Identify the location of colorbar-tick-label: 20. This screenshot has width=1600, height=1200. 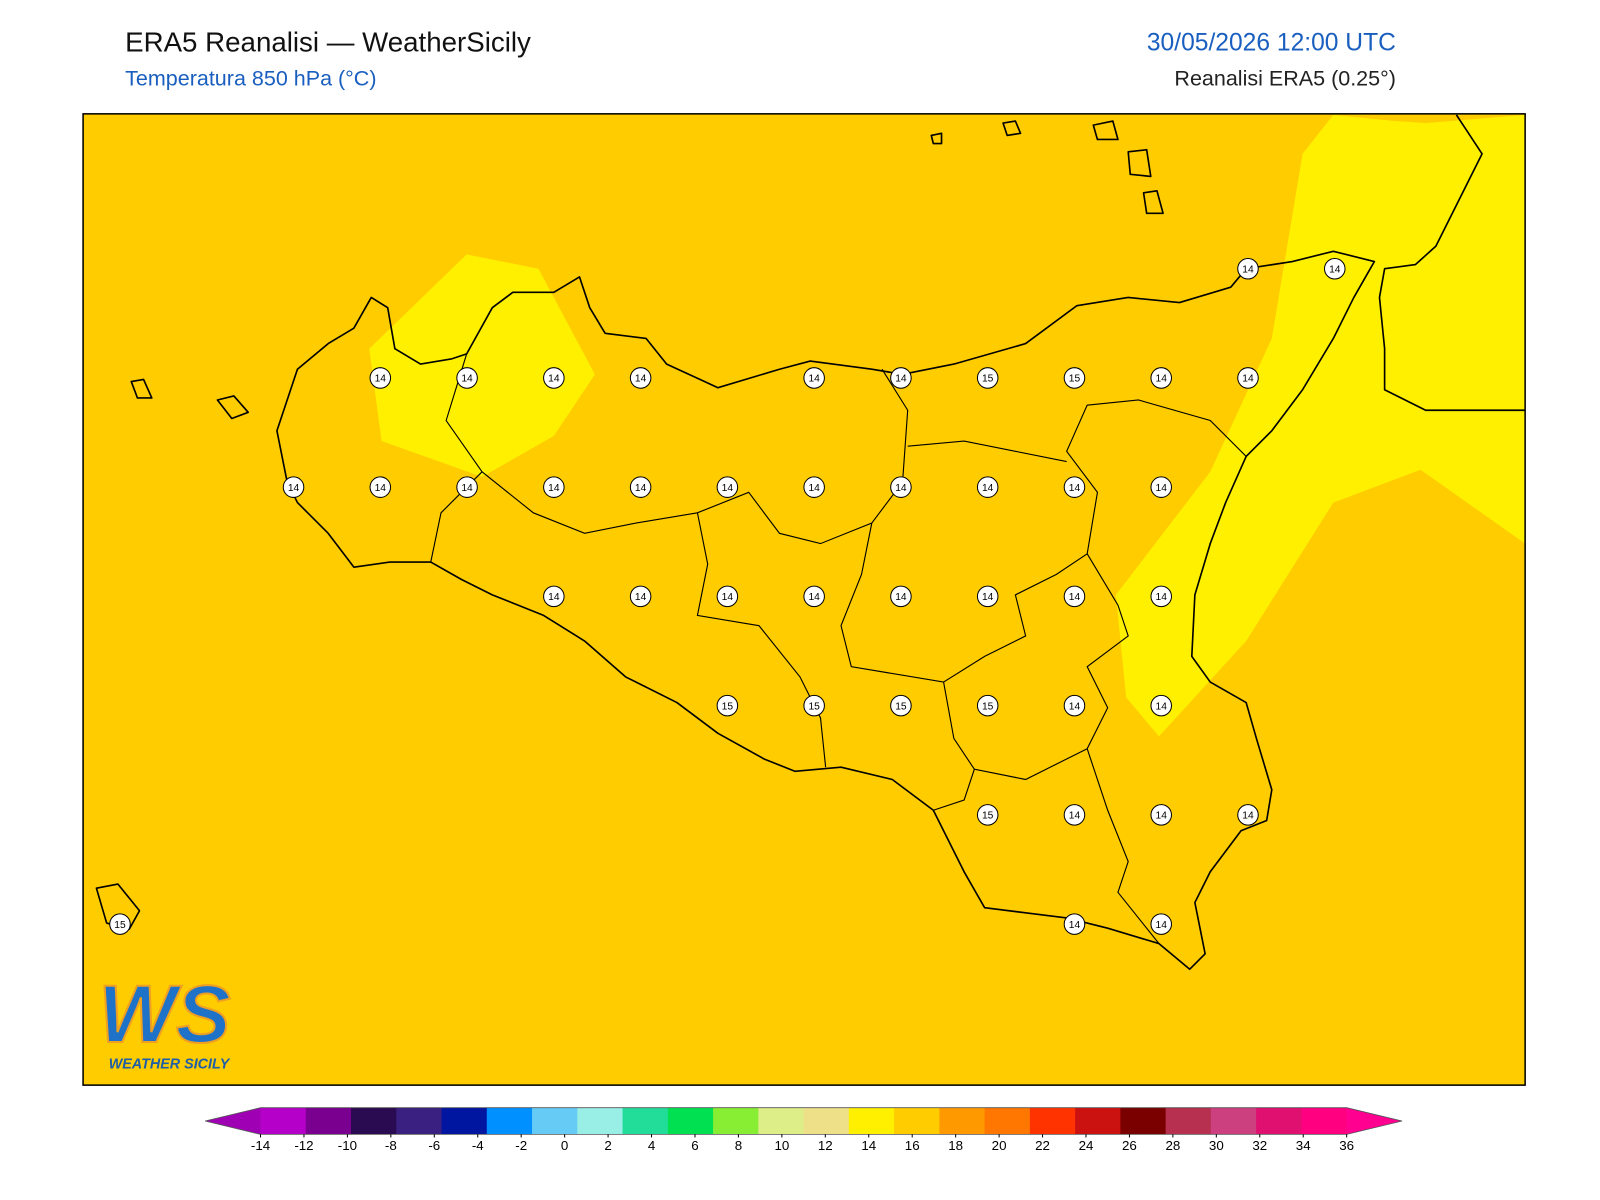
(999, 1145).